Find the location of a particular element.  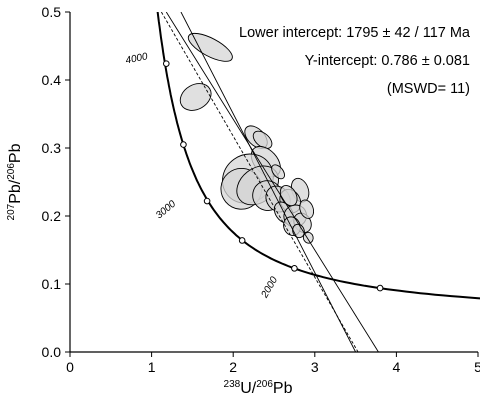

y-tick-label: 0.4 is located at coordinates (52, 80).